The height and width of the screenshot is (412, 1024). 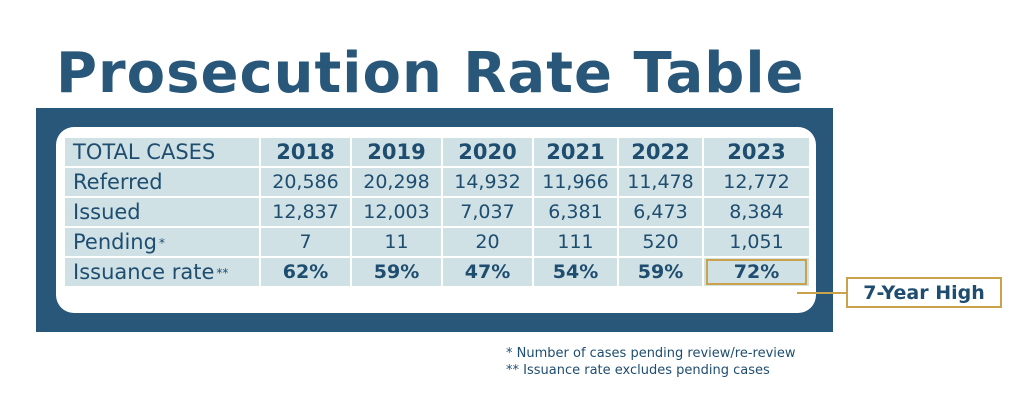 What do you see at coordinates (575, 182) in the screenshot?
I see `cell-value: 11,966` at bounding box center [575, 182].